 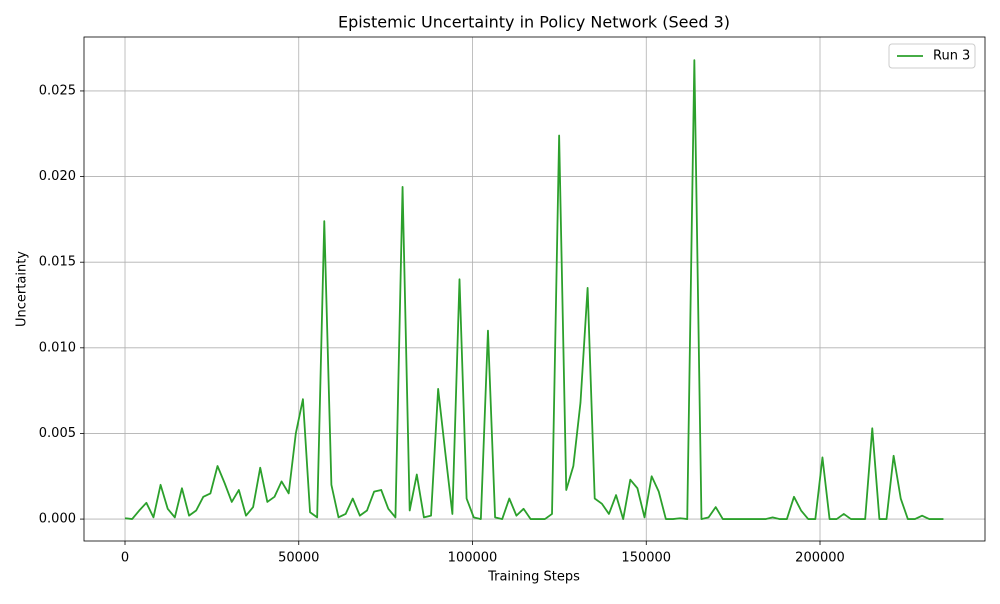 What do you see at coordinates (932, 56) in the screenshot?
I see `legend-box` at bounding box center [932, 56].